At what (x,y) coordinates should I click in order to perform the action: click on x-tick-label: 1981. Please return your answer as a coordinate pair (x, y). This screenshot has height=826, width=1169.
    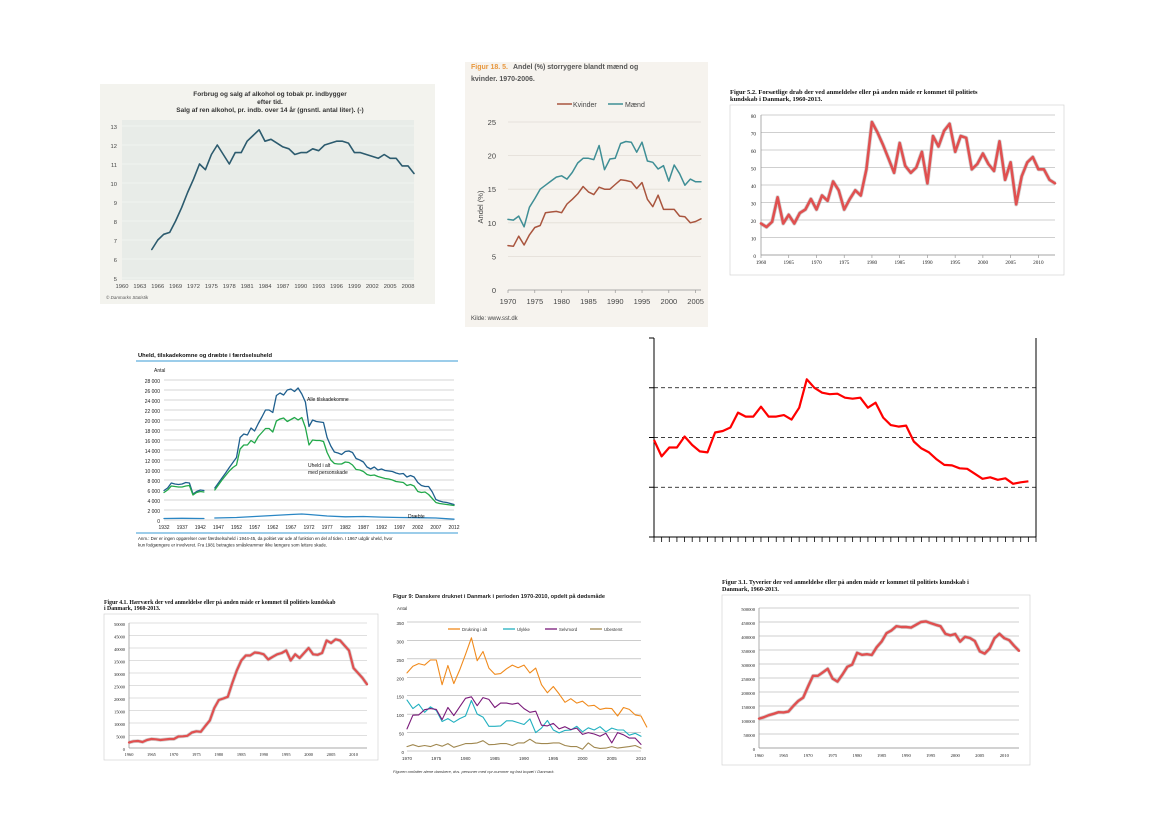
    Looking at the image, I should click on (247, 287).